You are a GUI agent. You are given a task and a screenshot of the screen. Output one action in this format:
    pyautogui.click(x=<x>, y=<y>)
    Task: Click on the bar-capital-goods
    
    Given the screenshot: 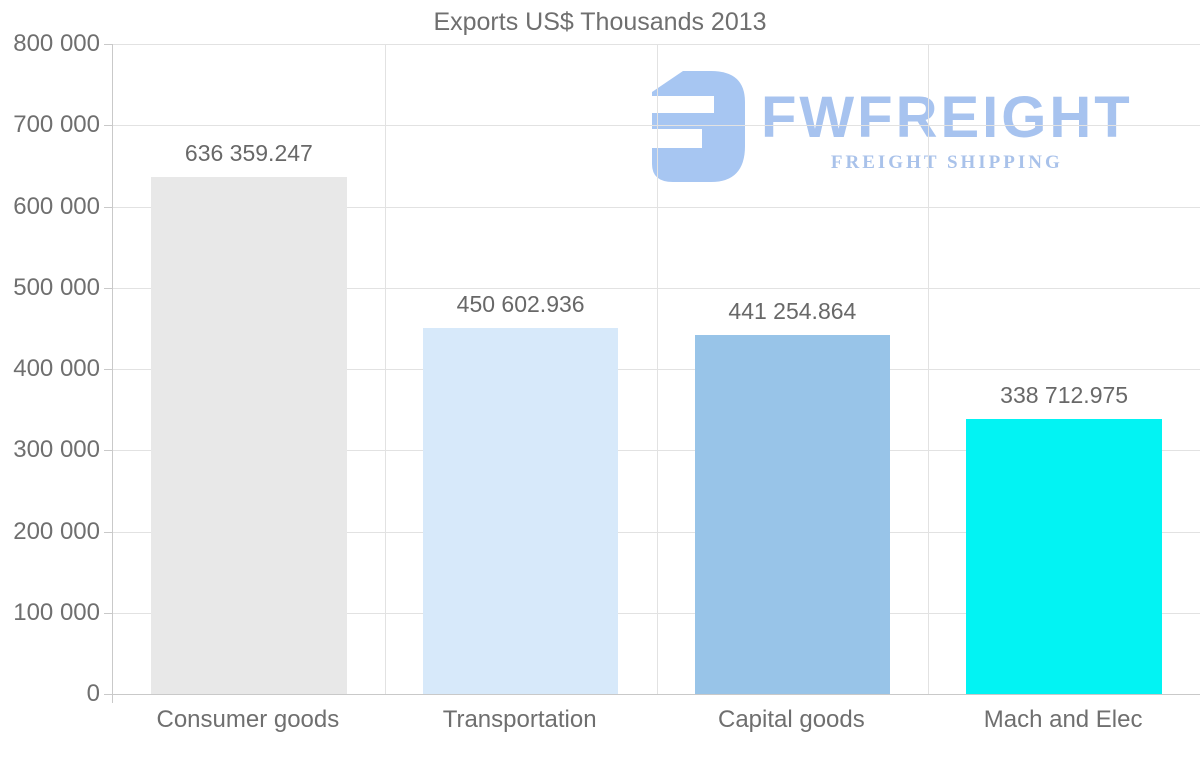 What is the action you would take?
    pyautogui.click(x=792, y=514)
    